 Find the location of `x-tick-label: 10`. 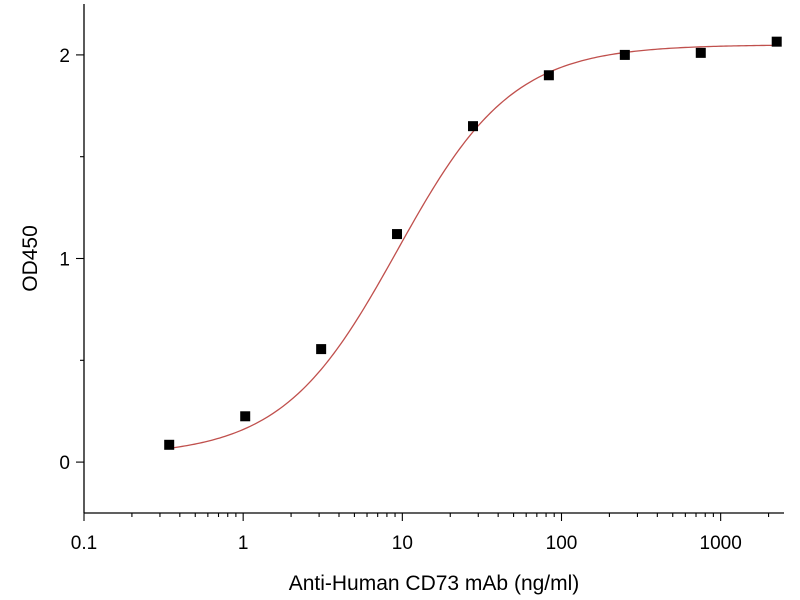

x-tick-label: 10 is located at coordinates (402, 543).